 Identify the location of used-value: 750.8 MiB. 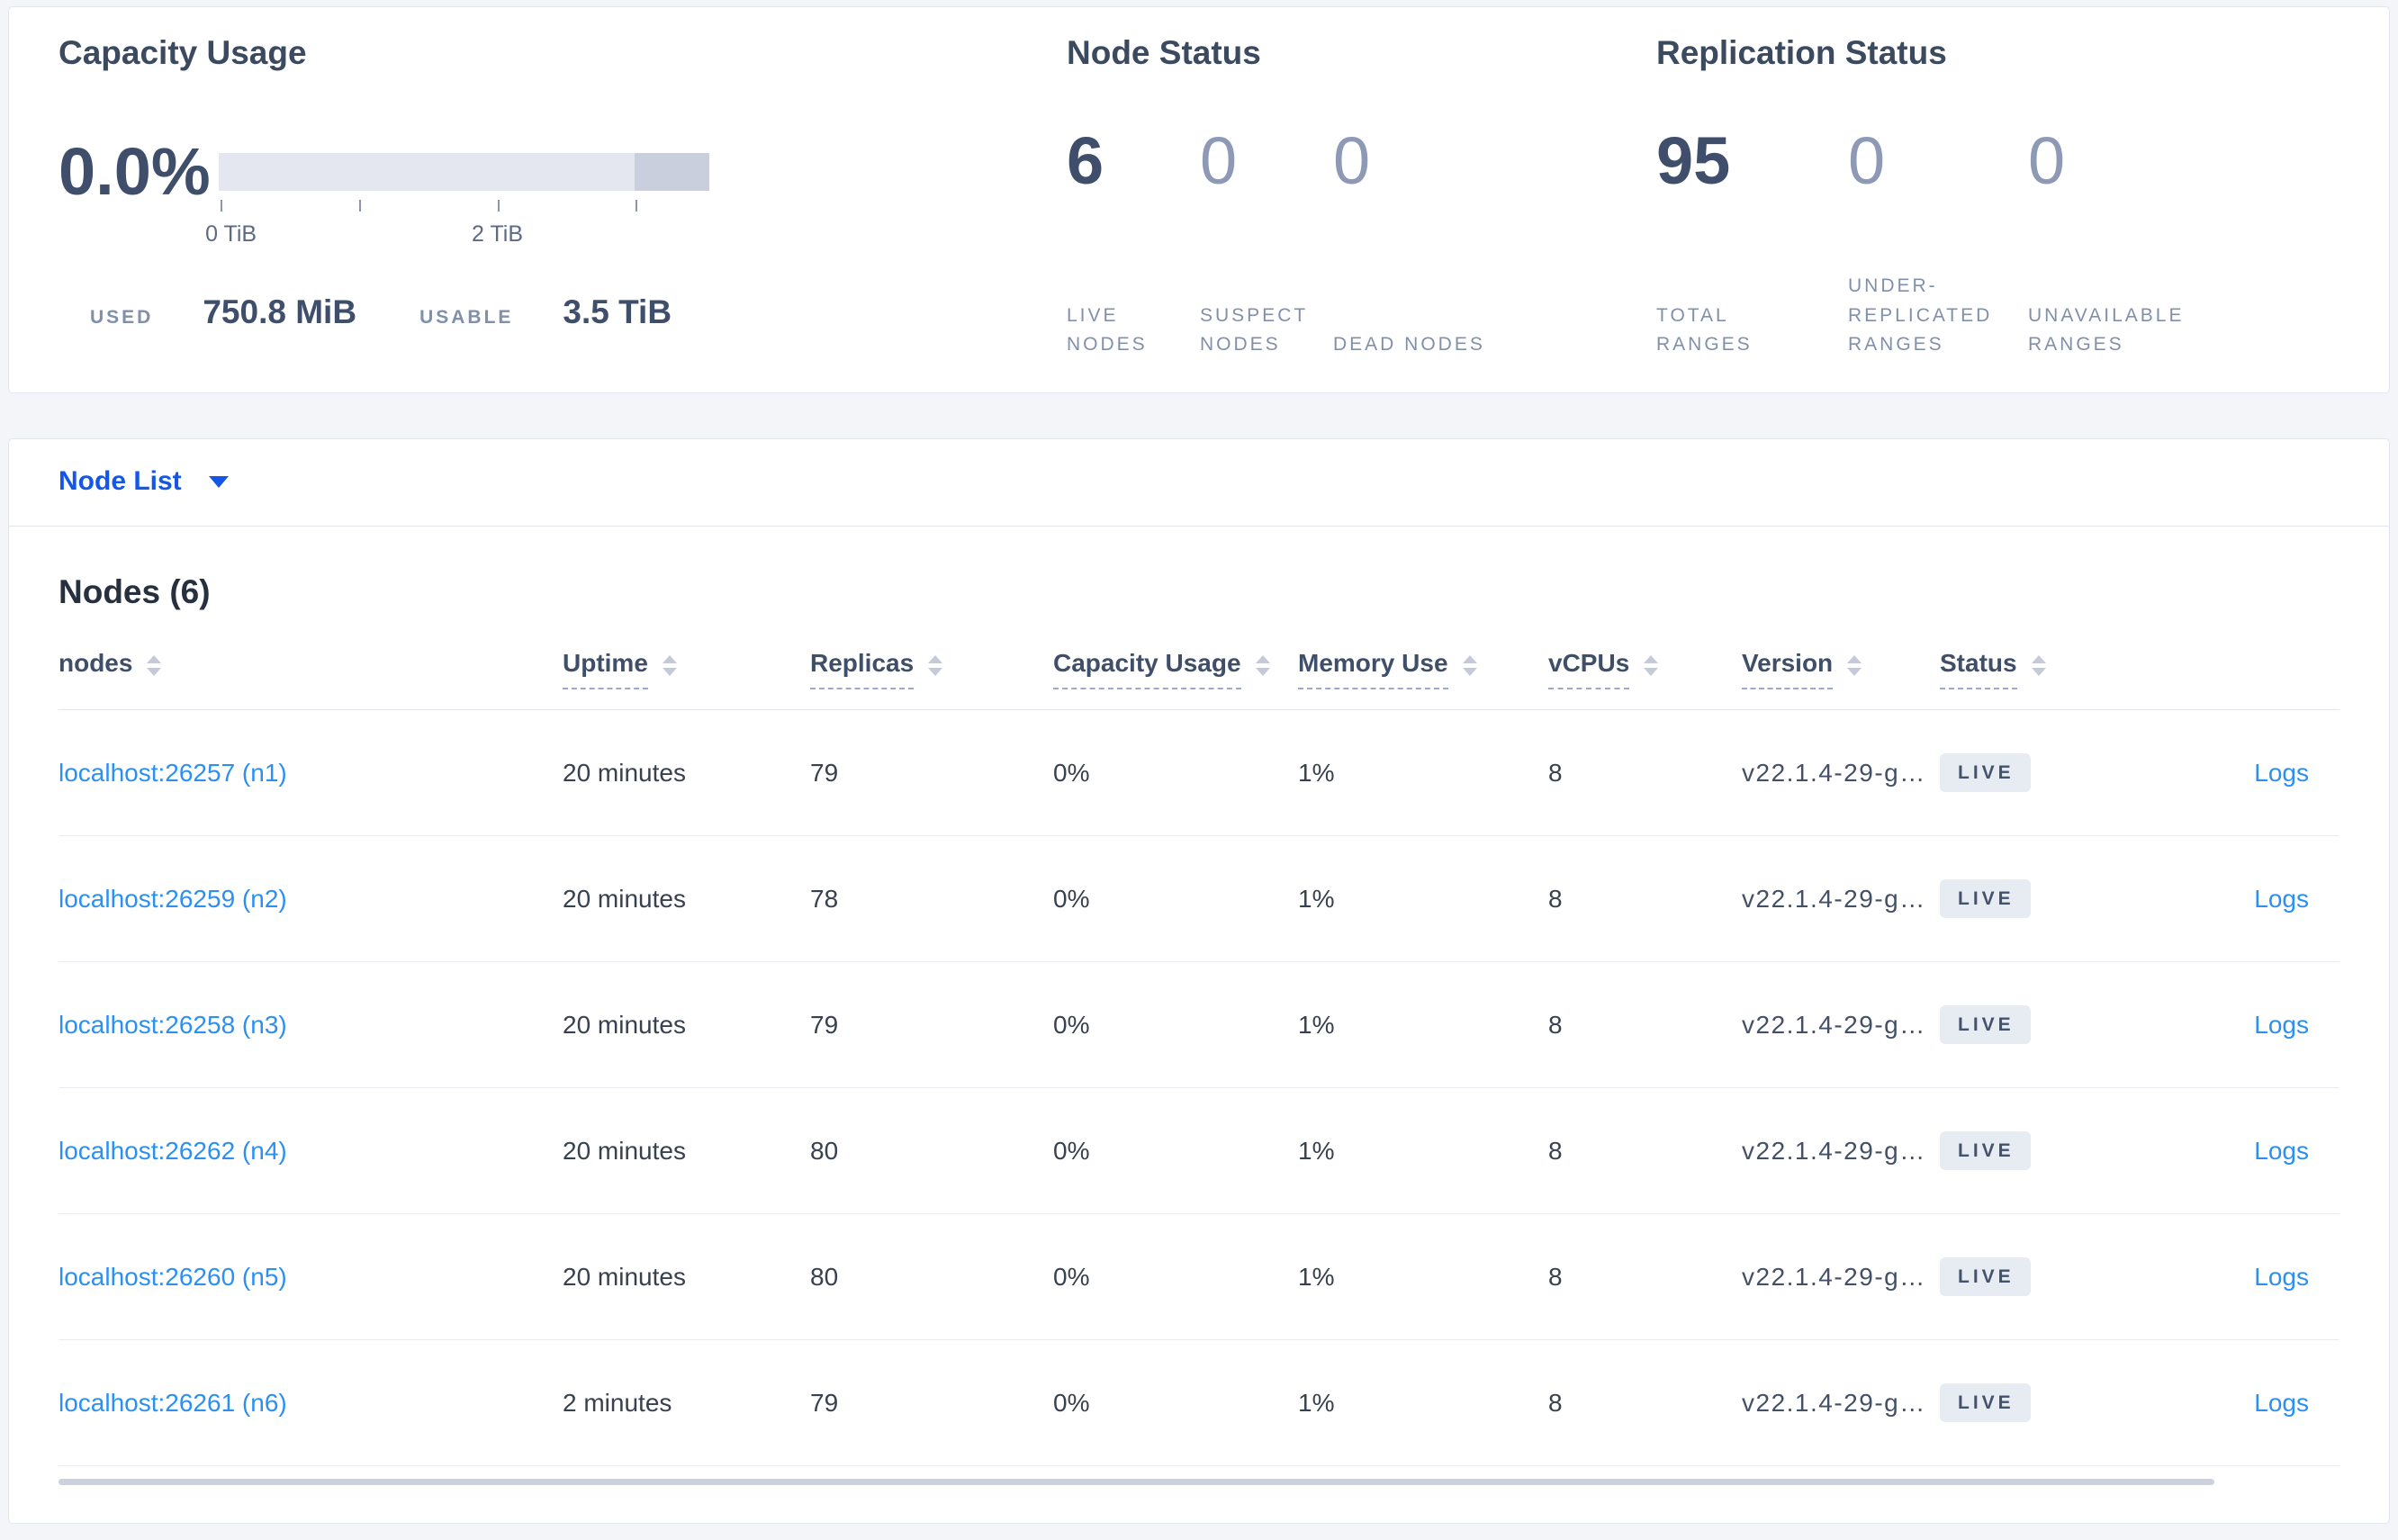
(280, 311).